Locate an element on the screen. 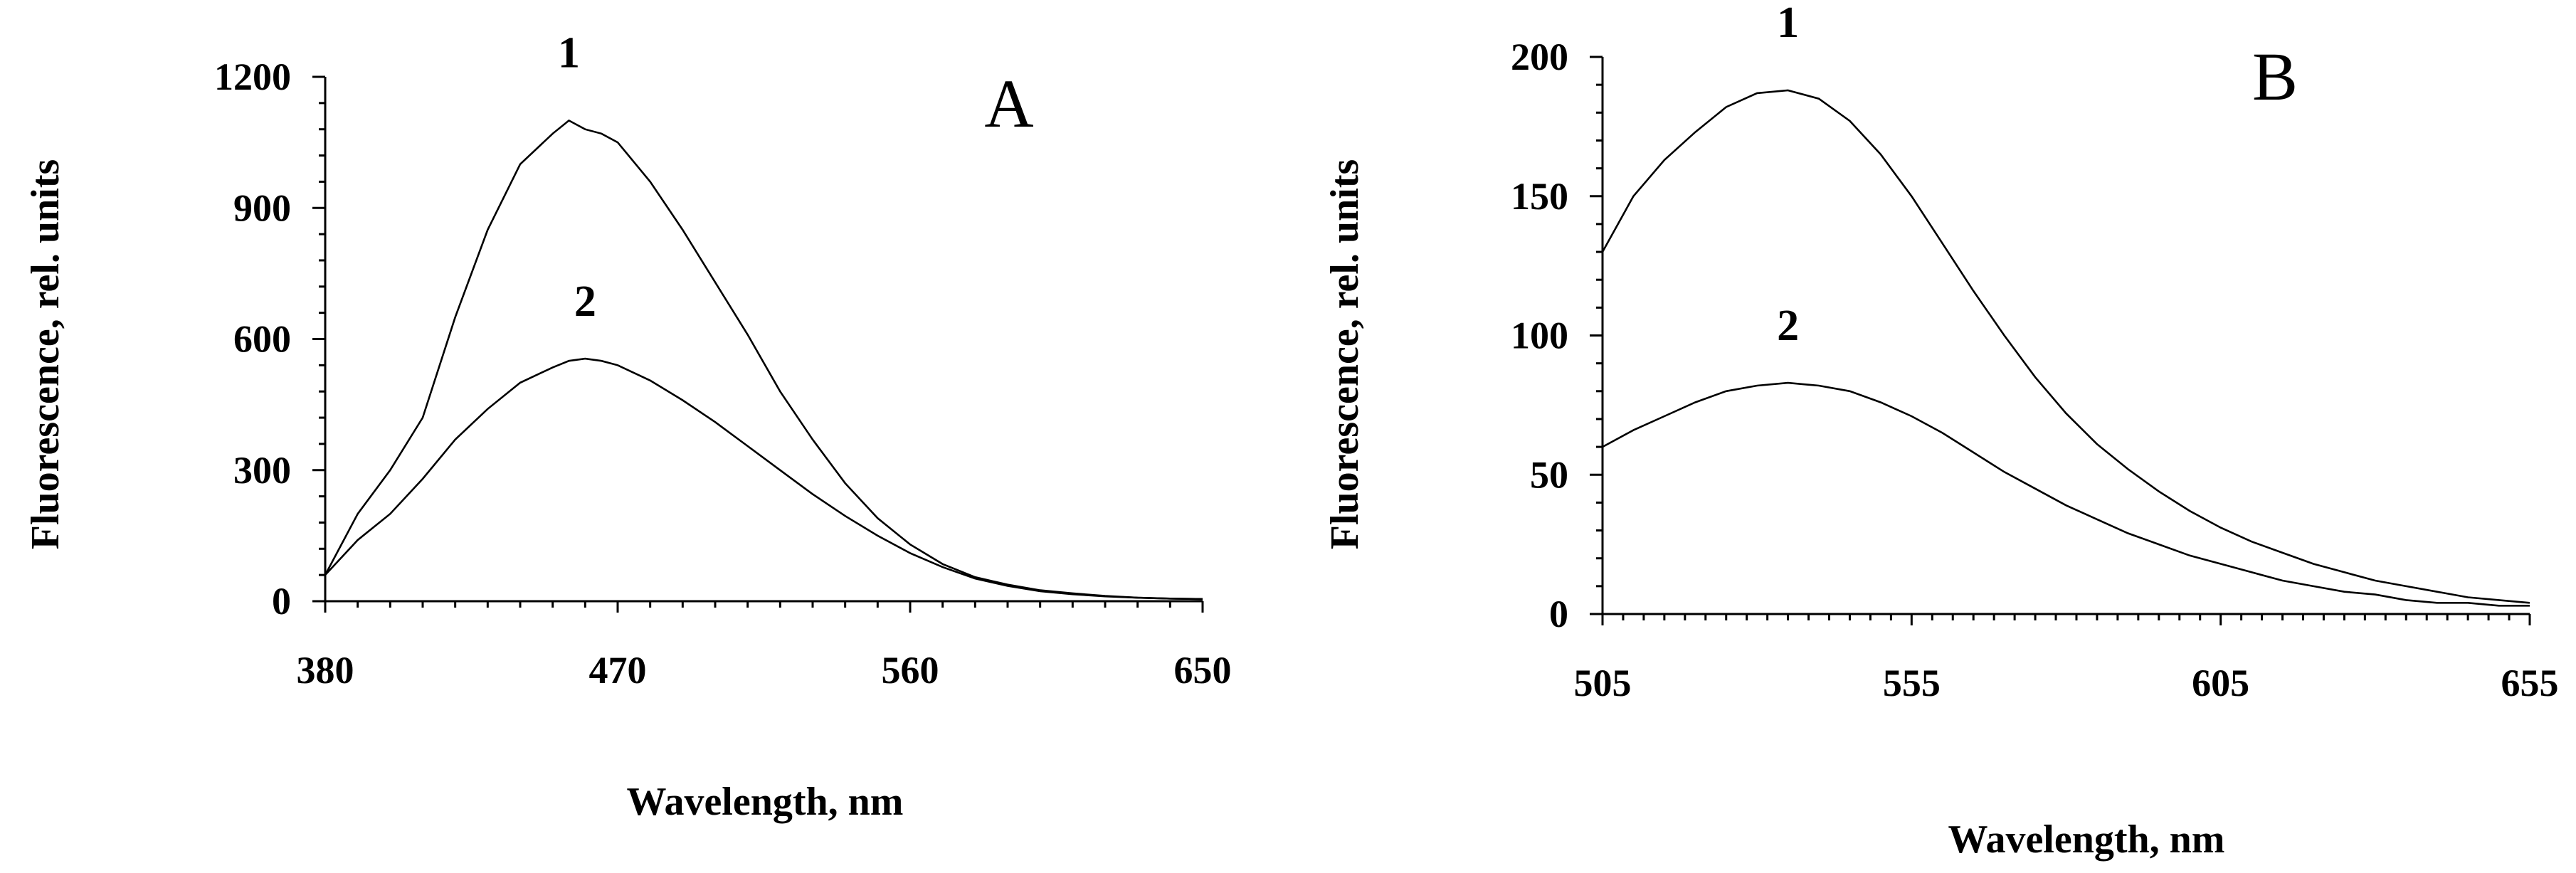 Image resolution: width=2576 pixels, height=873 pixels. y-tick-label-b: 0 is located at coordinates (1559, 614).